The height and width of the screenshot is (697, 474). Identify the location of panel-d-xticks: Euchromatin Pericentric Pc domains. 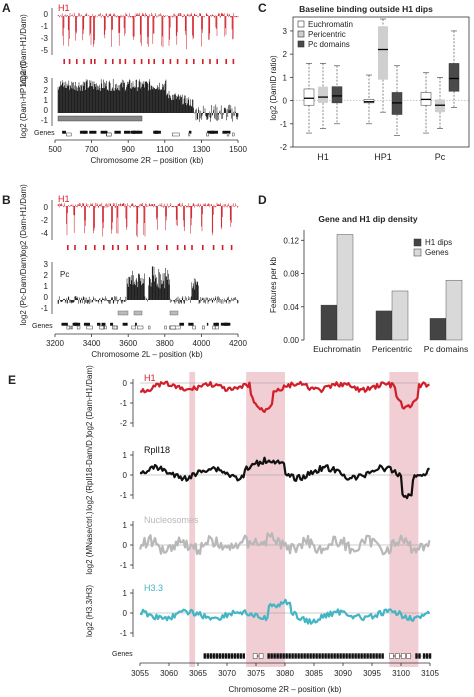
(390, 349).